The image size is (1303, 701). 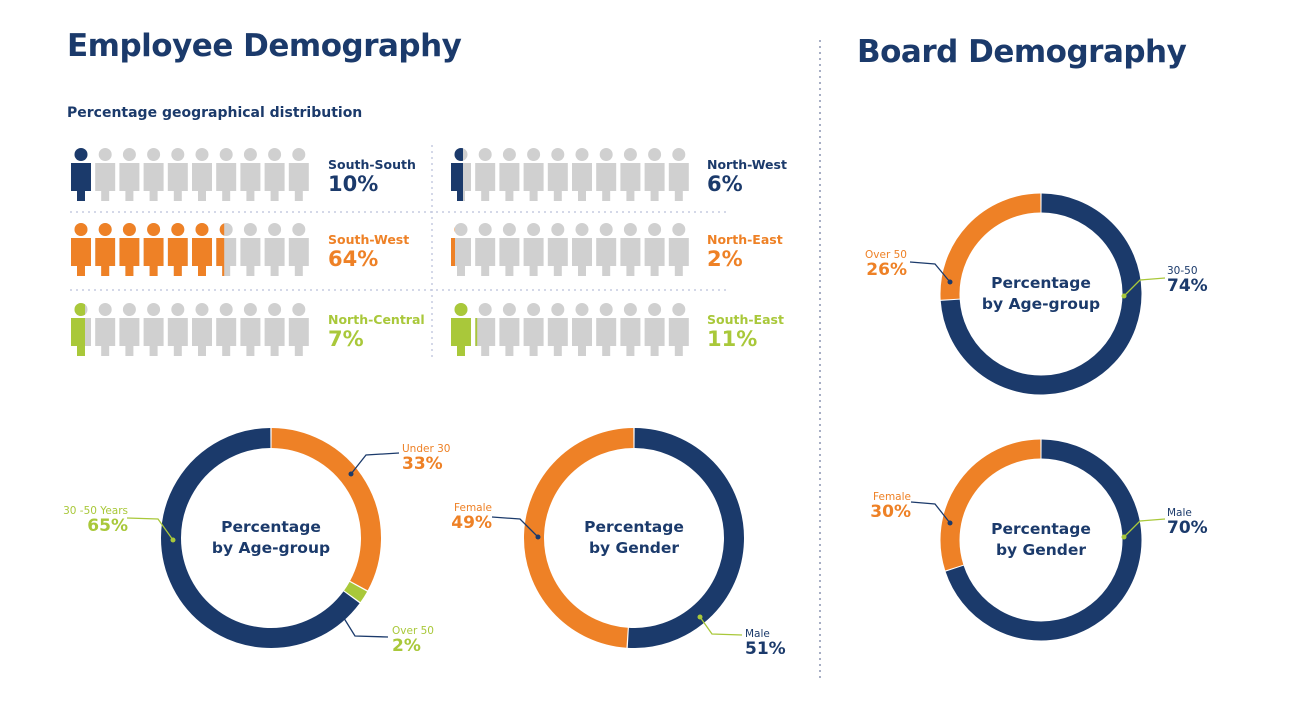 What do you see at coordinates (190, 329) in the screenshot?
I see `pictogram-row-north-central` at bounding box center [190, 329].